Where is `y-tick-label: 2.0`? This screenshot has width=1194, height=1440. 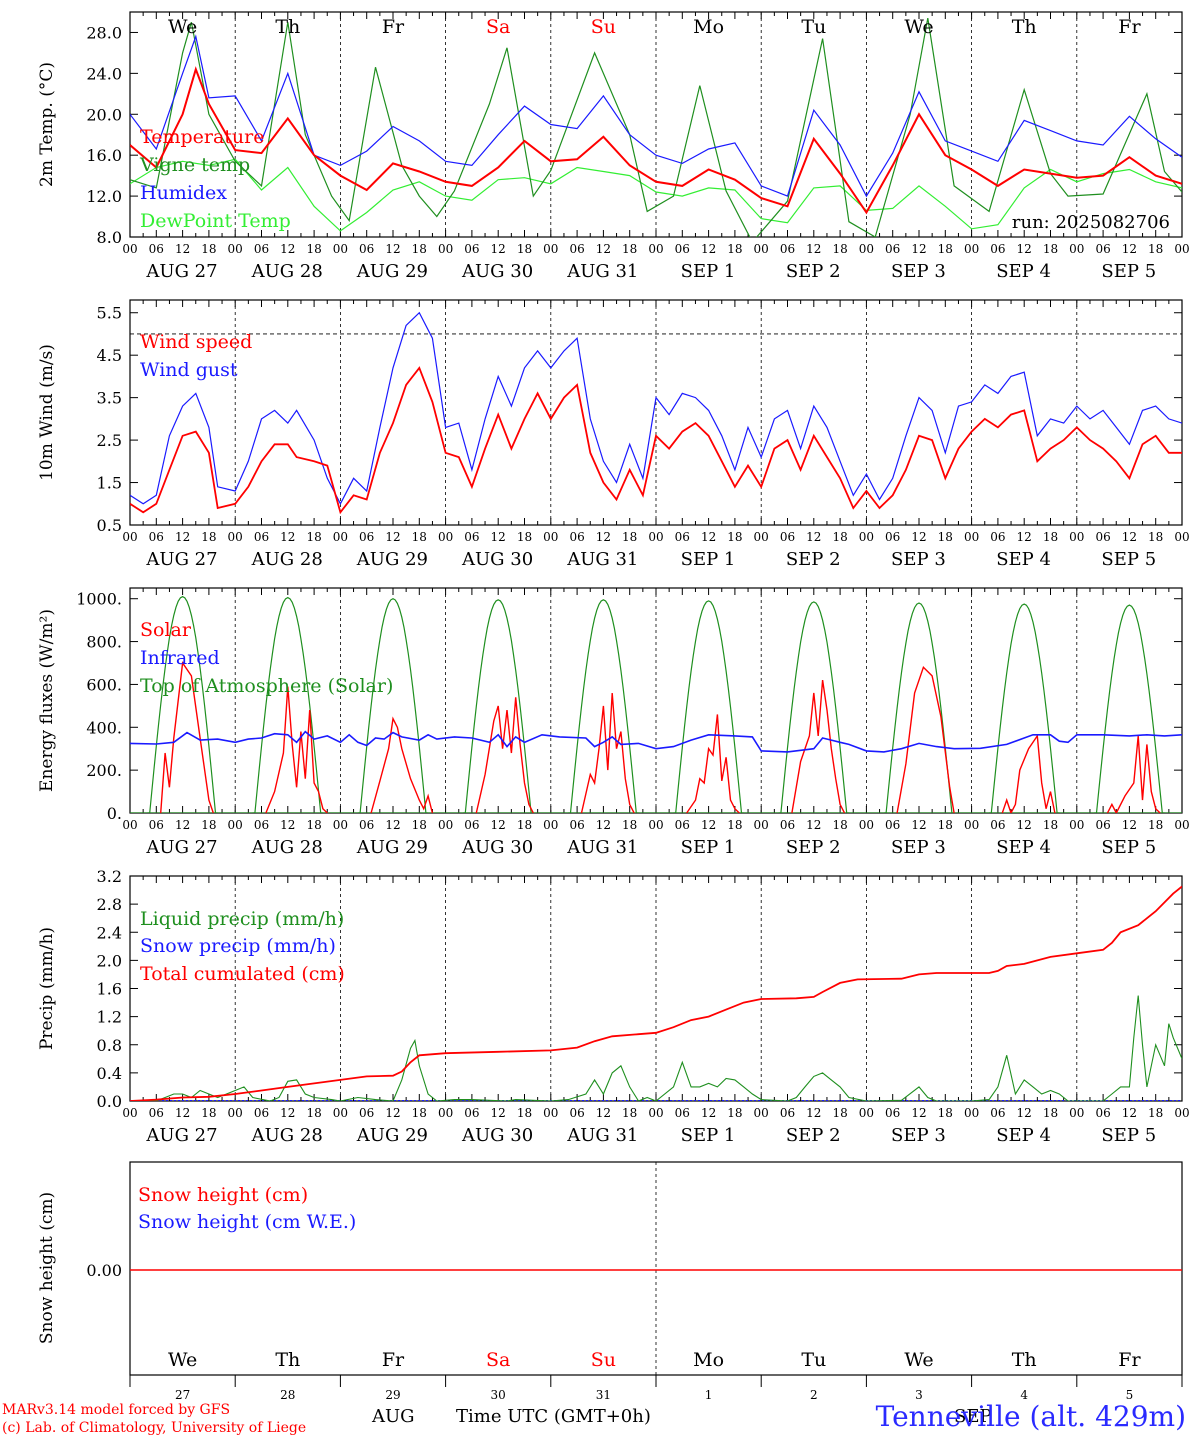
y-tick-label: 2.0 is located at coordinates (109, 960).